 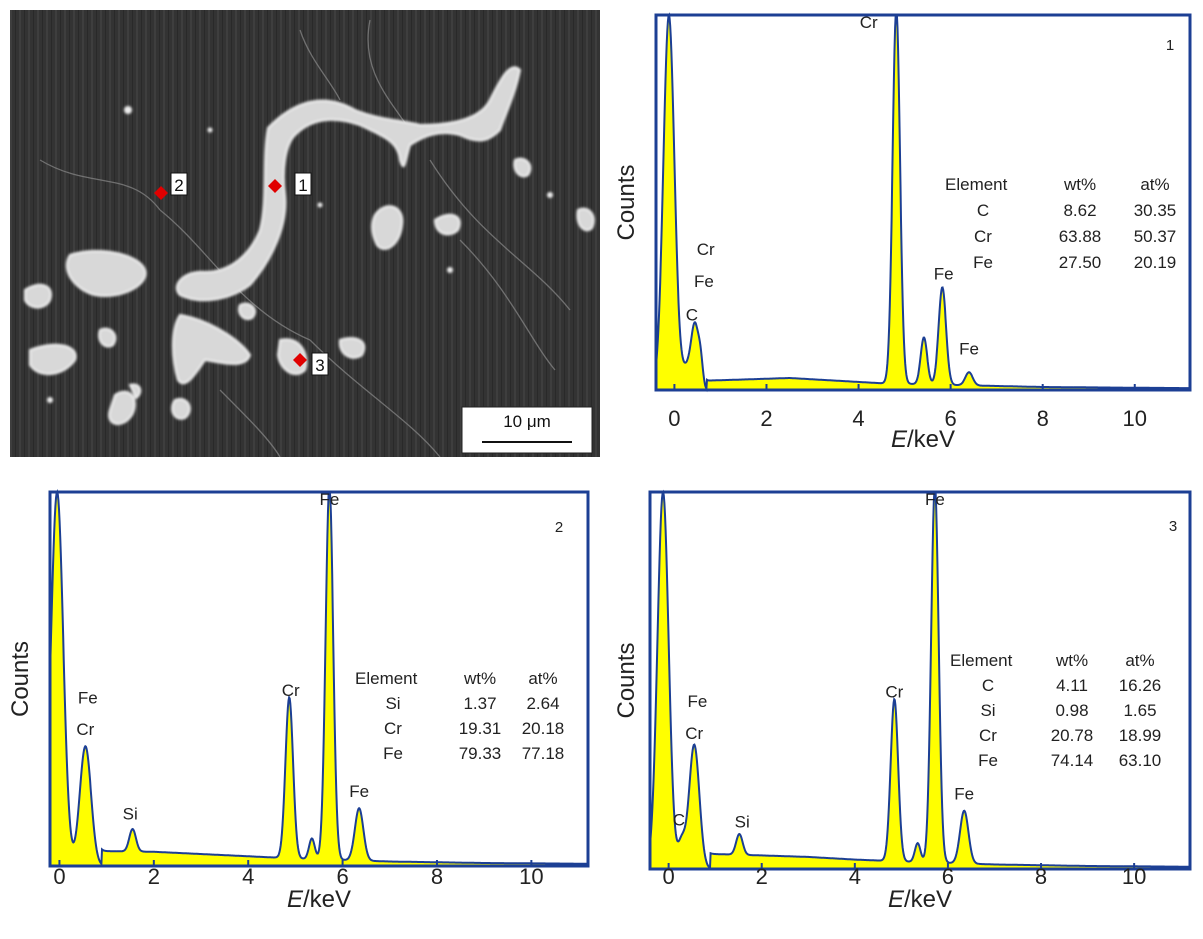 What do you see at coordinates (1173, 526) in the screenshot?
I see `panel-label: 3` at bounding box center [1173, 526].